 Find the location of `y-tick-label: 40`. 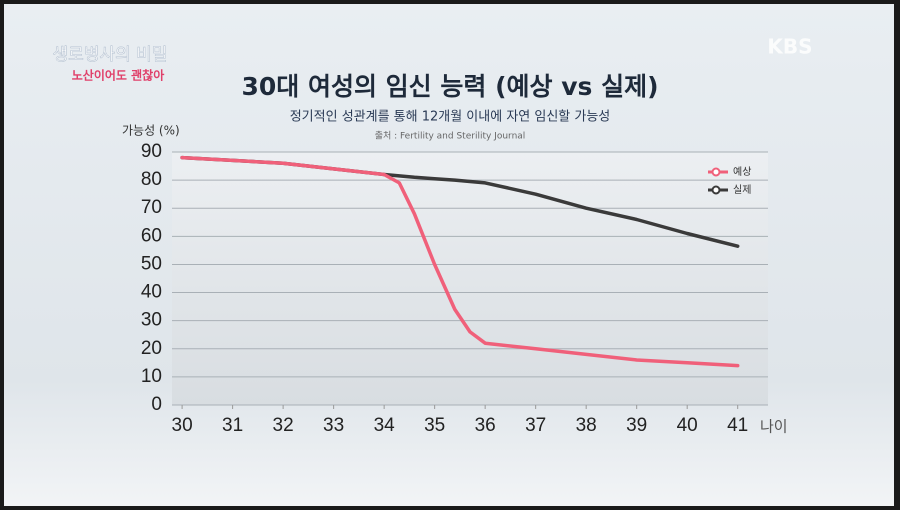

y-tick-label: 40 is located at coordinates (151, 292).